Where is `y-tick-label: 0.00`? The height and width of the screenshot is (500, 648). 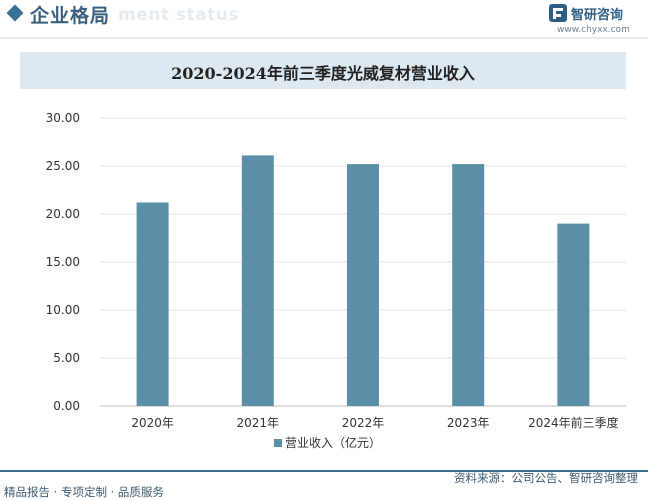 y-tick-label: 0.00 is located at coordinates (66, 406).